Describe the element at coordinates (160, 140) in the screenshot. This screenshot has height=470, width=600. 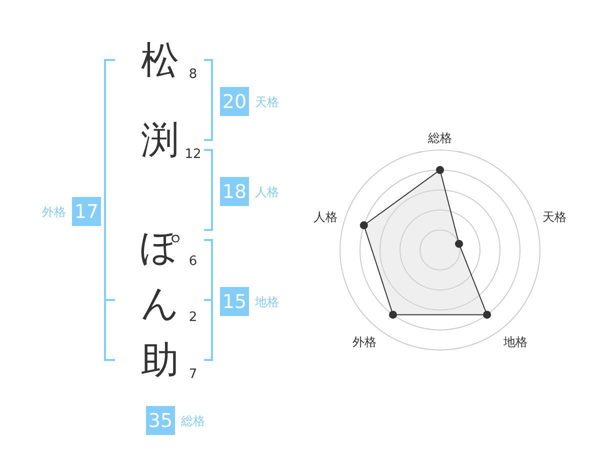
I see `category-label: 渕` at that location.